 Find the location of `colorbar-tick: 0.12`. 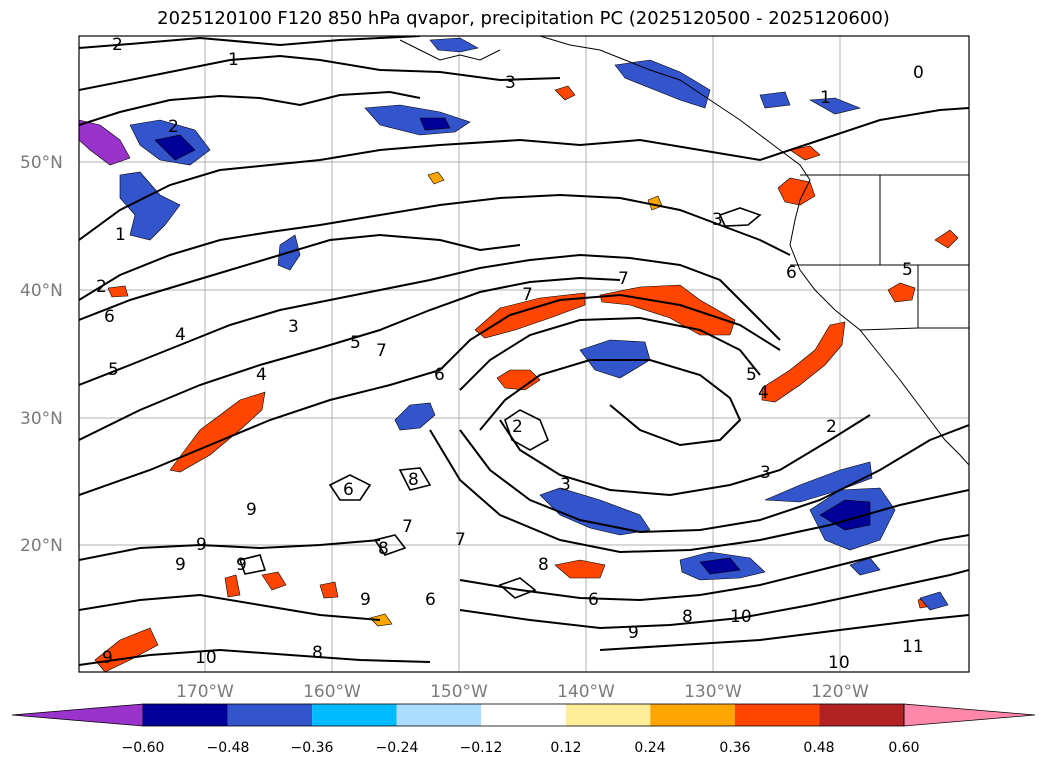

colorbar-tick: 0.12 is located at coordinates (565, 748).